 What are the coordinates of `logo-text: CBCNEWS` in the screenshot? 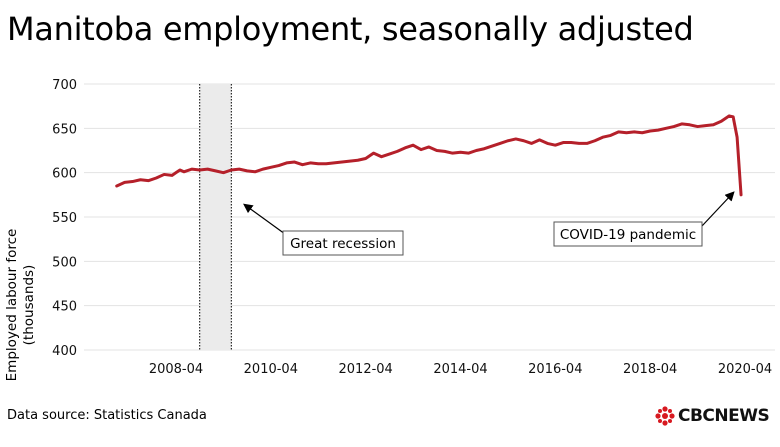 It's located at (724, 416).